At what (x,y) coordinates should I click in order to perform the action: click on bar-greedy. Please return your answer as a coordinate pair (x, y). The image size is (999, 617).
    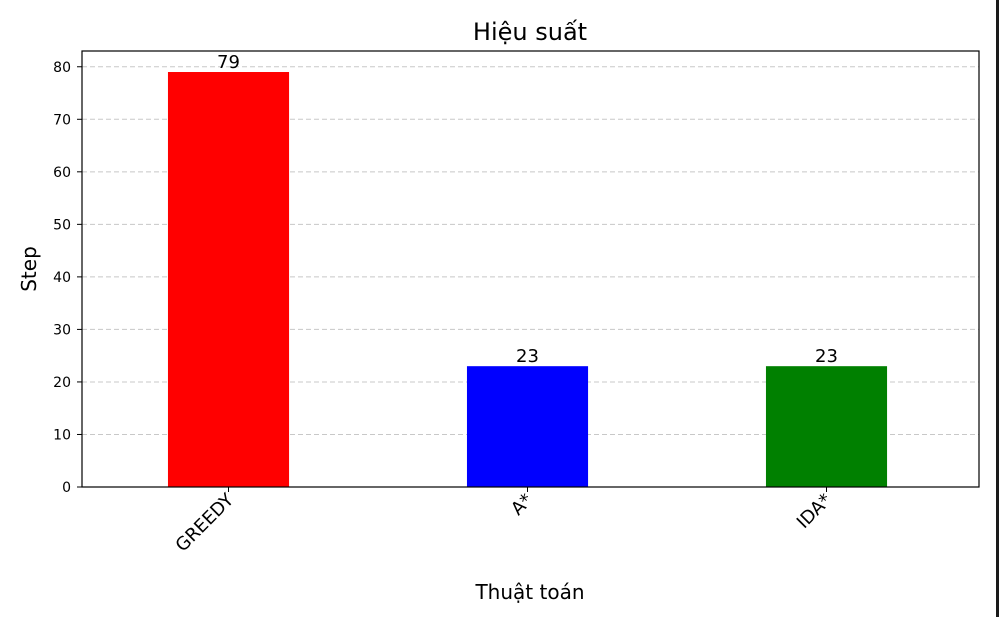
    Looking at the image, I should click on (228, 279).